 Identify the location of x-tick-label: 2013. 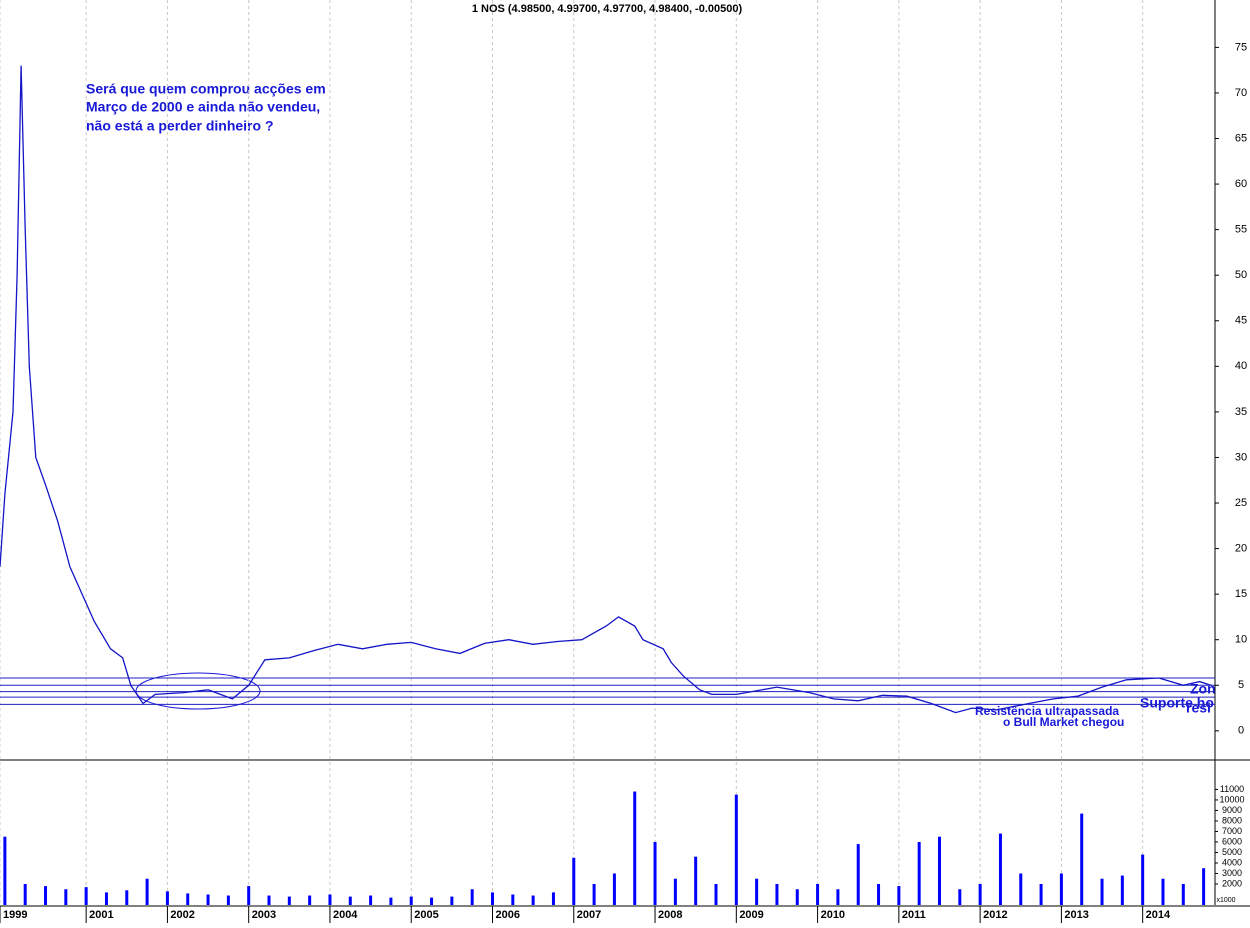
(1076, 915).